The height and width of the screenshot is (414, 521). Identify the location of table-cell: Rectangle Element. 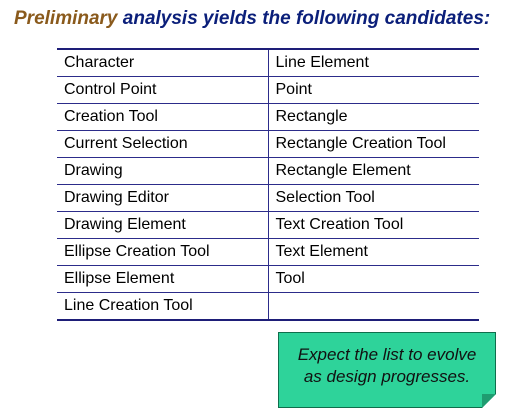
(373, 171).